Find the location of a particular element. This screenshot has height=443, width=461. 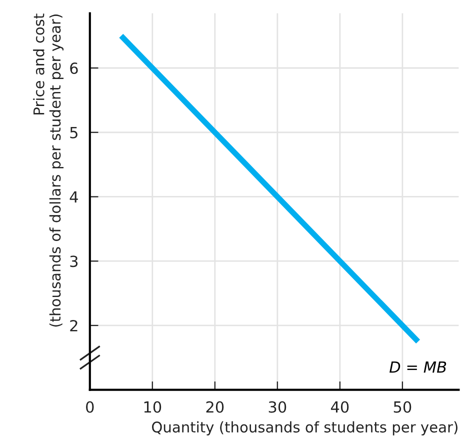

x-tick-label: 10 is located at coordinates (153, 407).